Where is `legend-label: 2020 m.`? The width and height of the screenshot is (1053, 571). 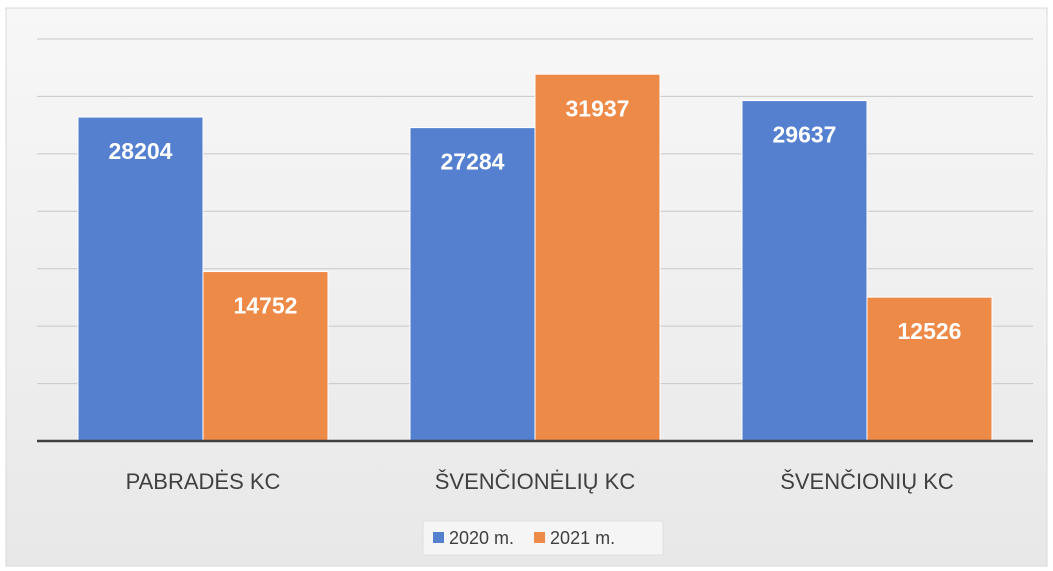 legend-label: 2020 m. is located at coordinates (481, 538).